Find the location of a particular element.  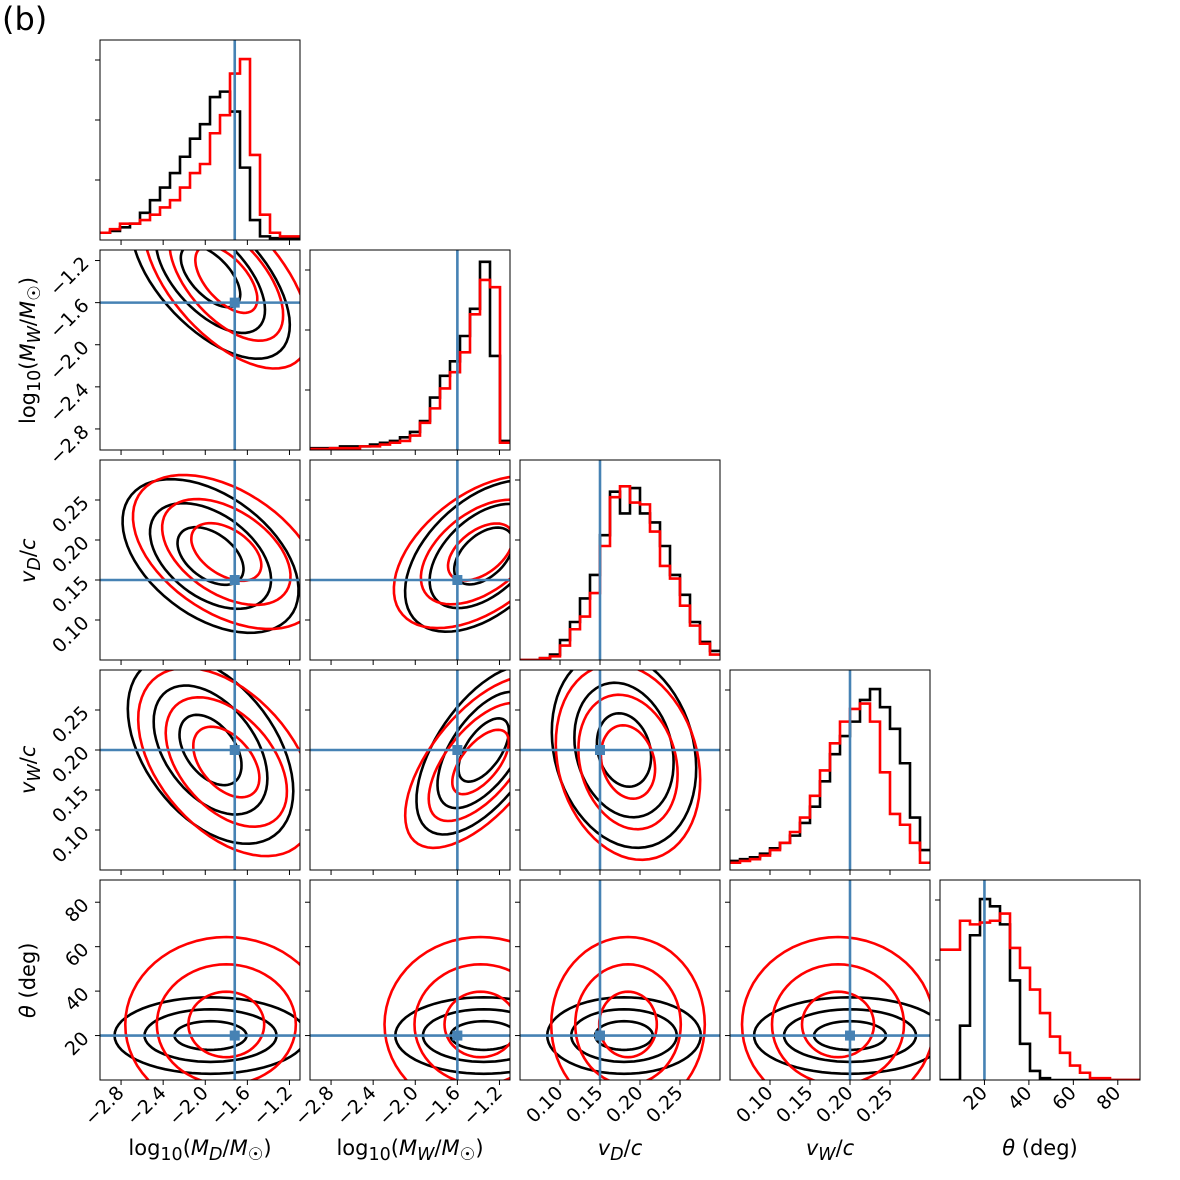

ytick-label-logMW-0: −2.8 is located at coordinates (69, 445).